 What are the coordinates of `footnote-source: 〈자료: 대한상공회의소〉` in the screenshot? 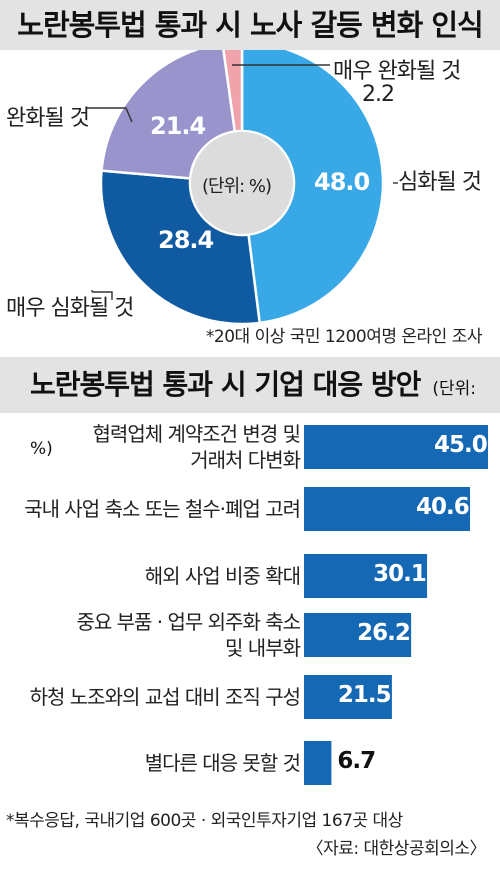 It's located at (396, 849).